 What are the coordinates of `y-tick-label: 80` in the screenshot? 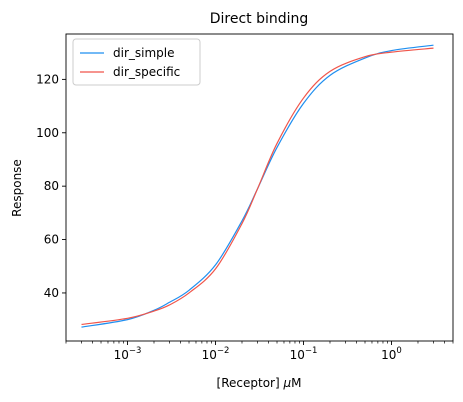 It's located at (51, 186).